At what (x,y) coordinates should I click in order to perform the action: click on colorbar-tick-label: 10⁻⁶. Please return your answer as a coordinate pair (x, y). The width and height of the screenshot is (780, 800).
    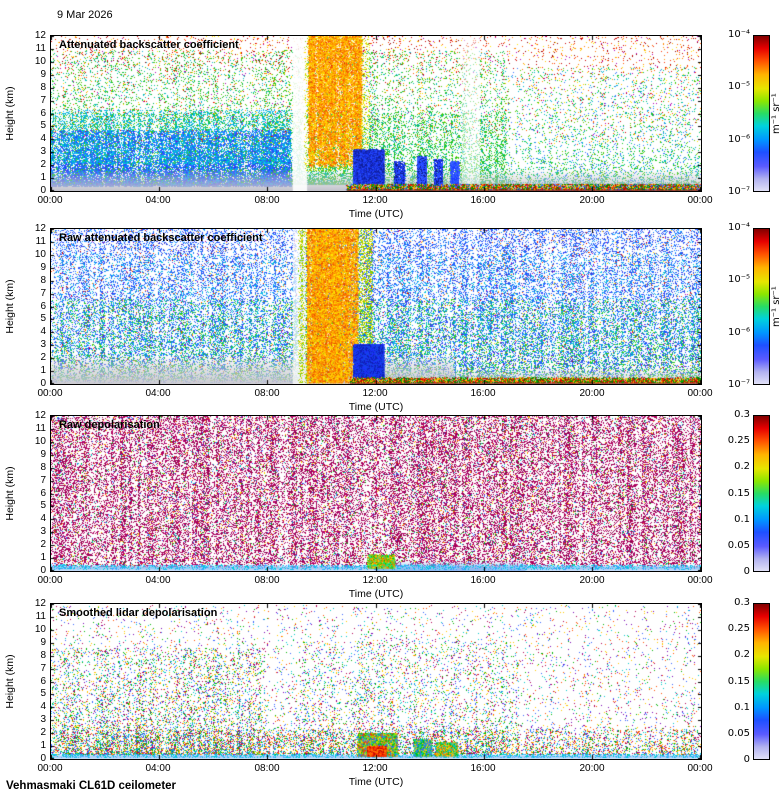
    Looking at the image, I should click on (738, 332).